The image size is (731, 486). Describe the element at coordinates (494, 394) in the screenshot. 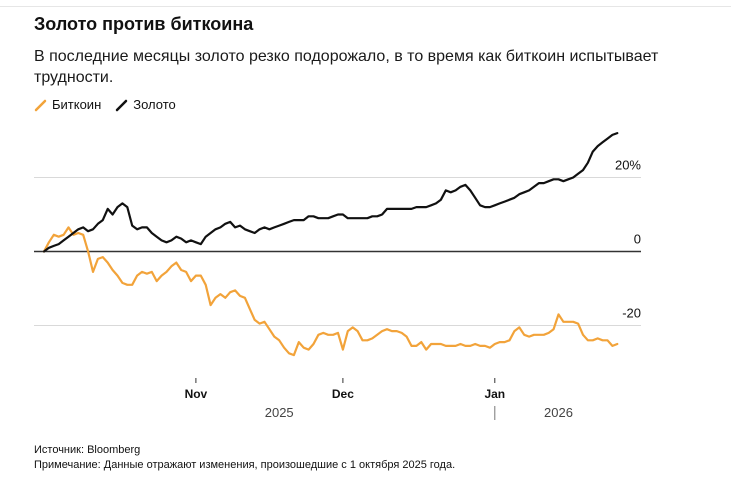

I see `x-tick-label: Jan` at that location.